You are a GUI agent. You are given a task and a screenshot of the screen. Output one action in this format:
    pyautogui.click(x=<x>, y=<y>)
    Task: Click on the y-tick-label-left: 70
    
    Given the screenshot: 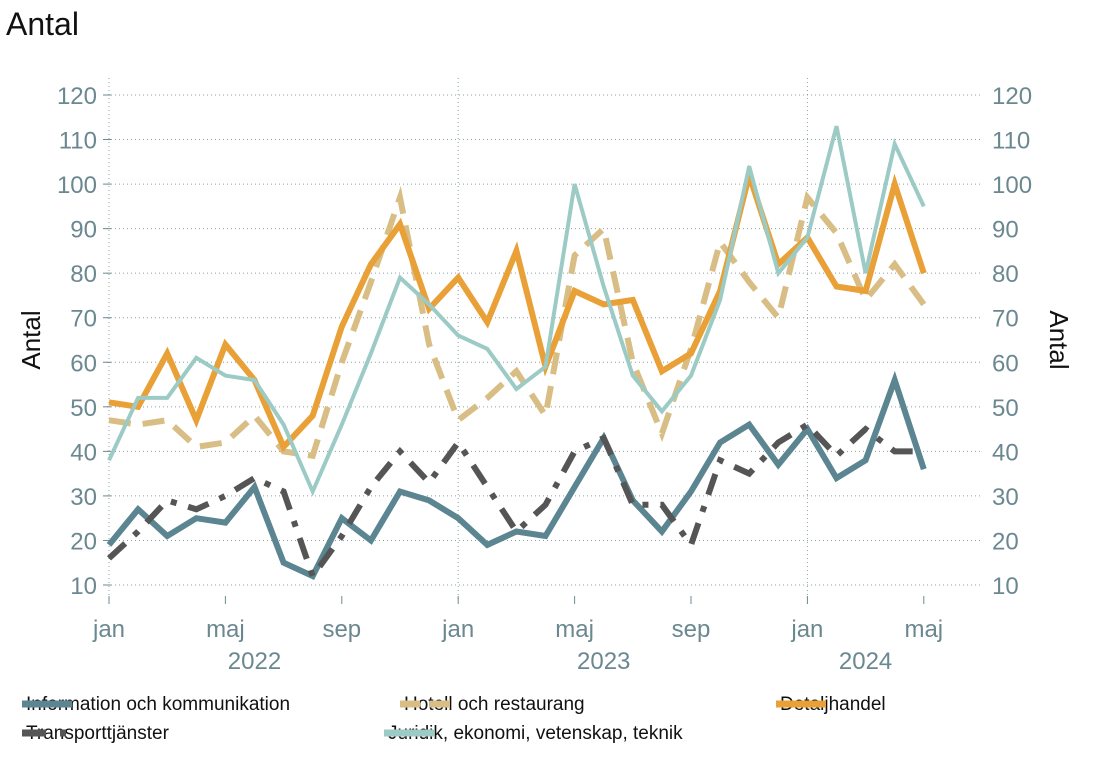 What is the action you would take?
    pyautogui.click(x=83, y=319)
    